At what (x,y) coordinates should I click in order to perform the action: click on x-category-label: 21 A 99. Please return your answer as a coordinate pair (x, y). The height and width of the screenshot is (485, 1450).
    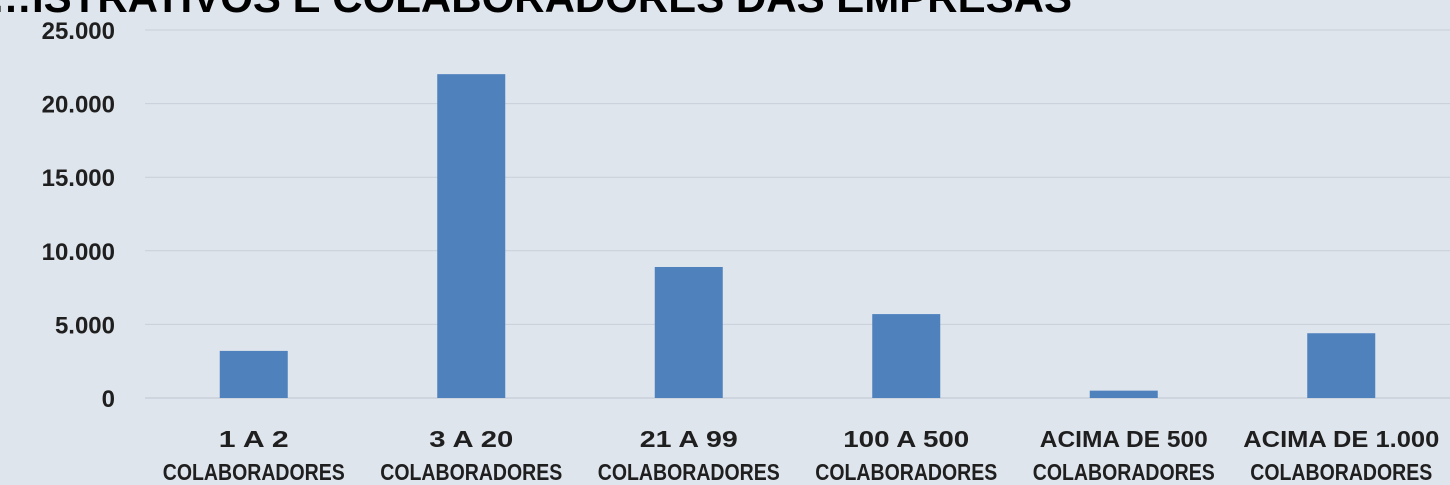
    Looking at the image, I should click on (689, 439).